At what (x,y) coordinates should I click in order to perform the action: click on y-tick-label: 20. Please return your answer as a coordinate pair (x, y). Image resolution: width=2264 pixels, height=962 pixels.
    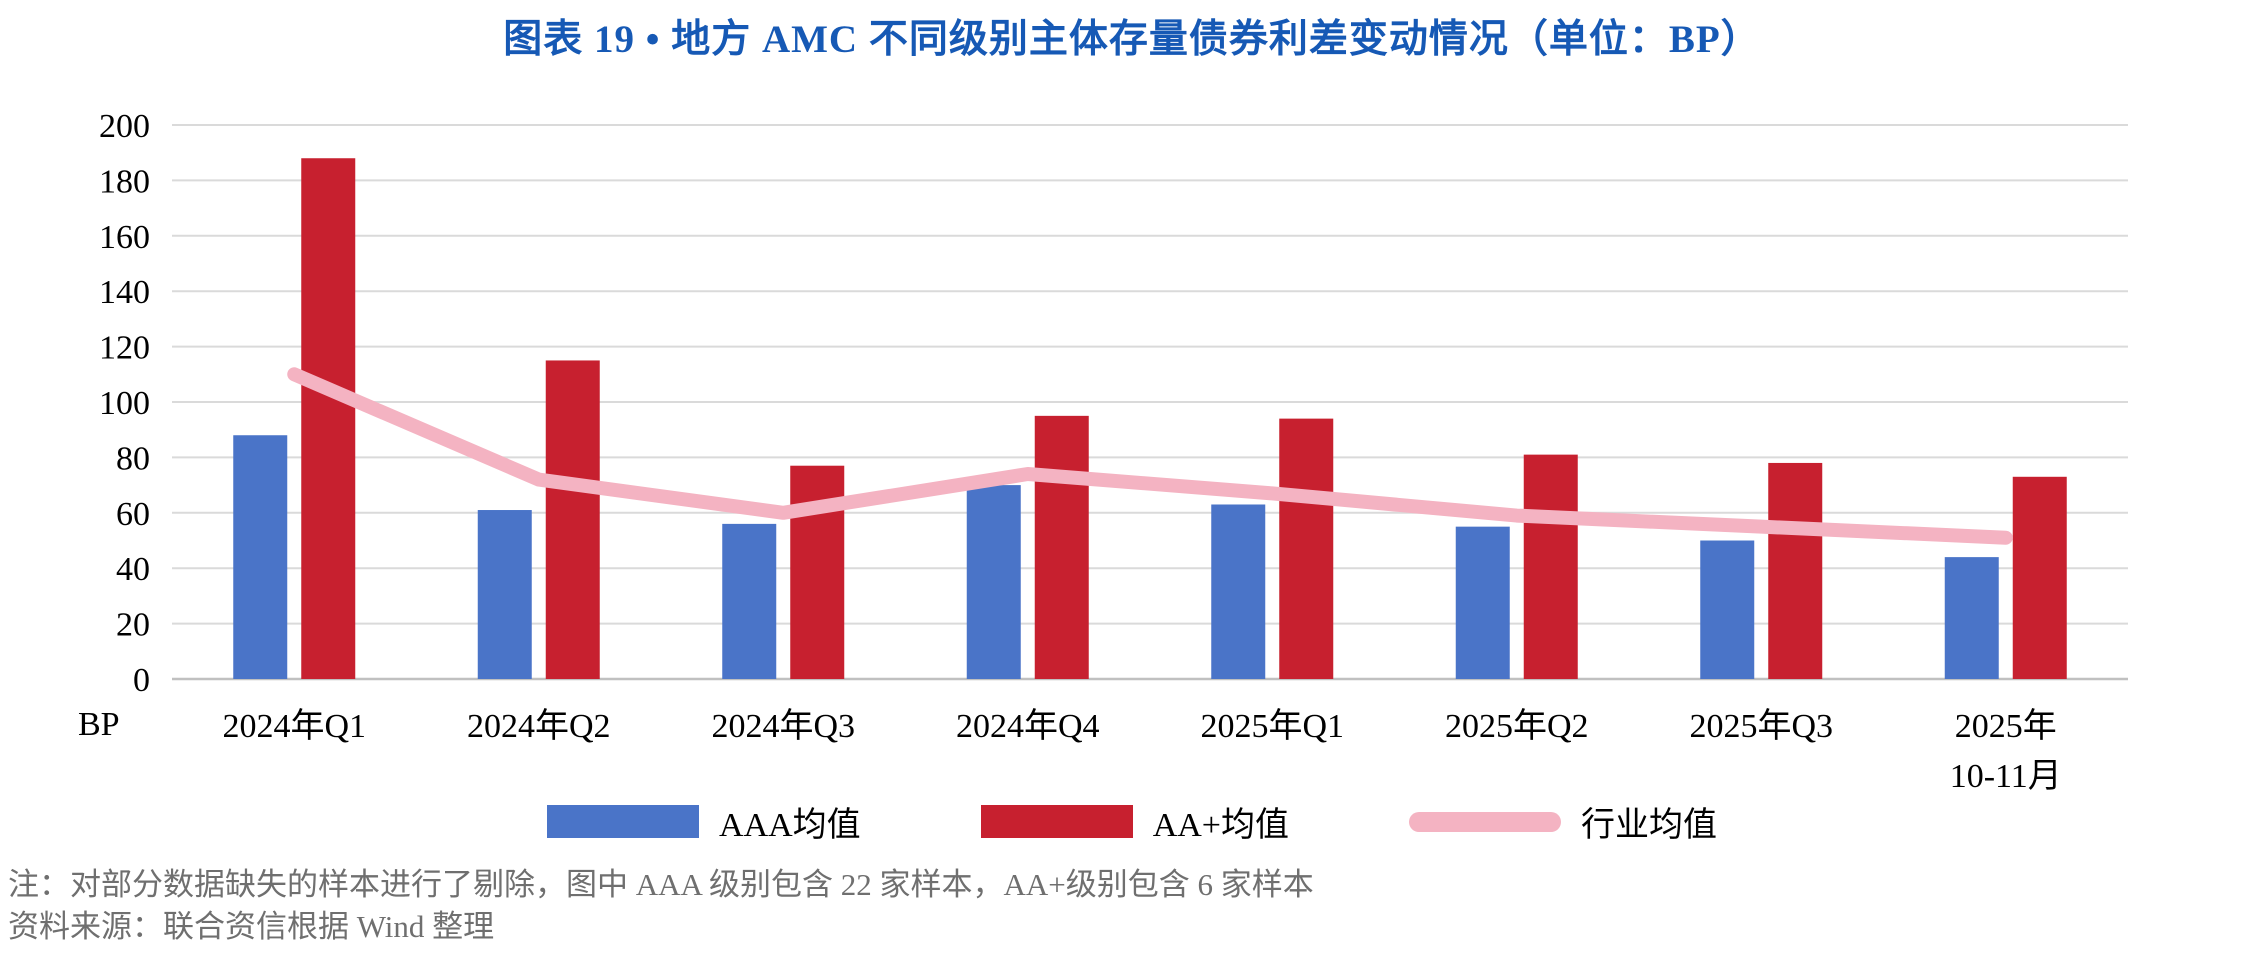
    Looking at the image, I should click on (133, 625).